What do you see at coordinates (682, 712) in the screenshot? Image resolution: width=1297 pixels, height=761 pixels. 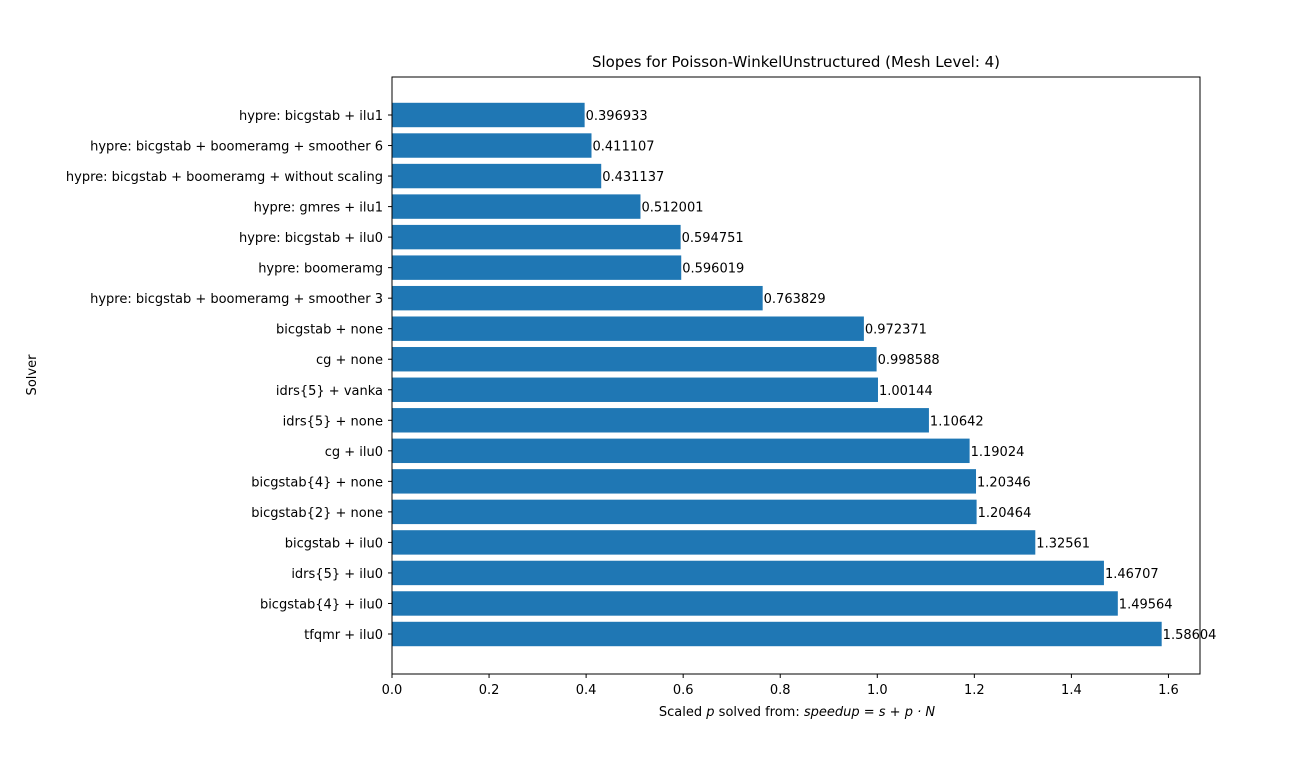 I see `x-axis-label-prefix: Scaled` at bounding box center [682, 712].